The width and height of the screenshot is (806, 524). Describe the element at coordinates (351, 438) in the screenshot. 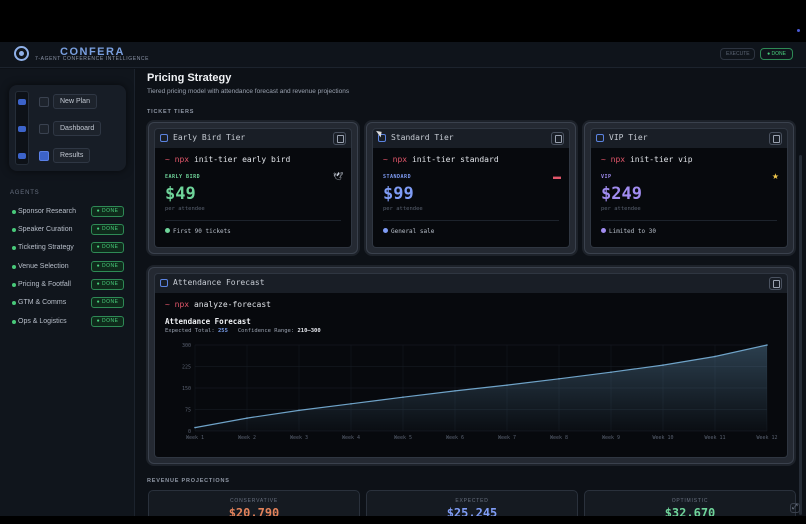

I see `x-tick-label: Week 4` at that location.